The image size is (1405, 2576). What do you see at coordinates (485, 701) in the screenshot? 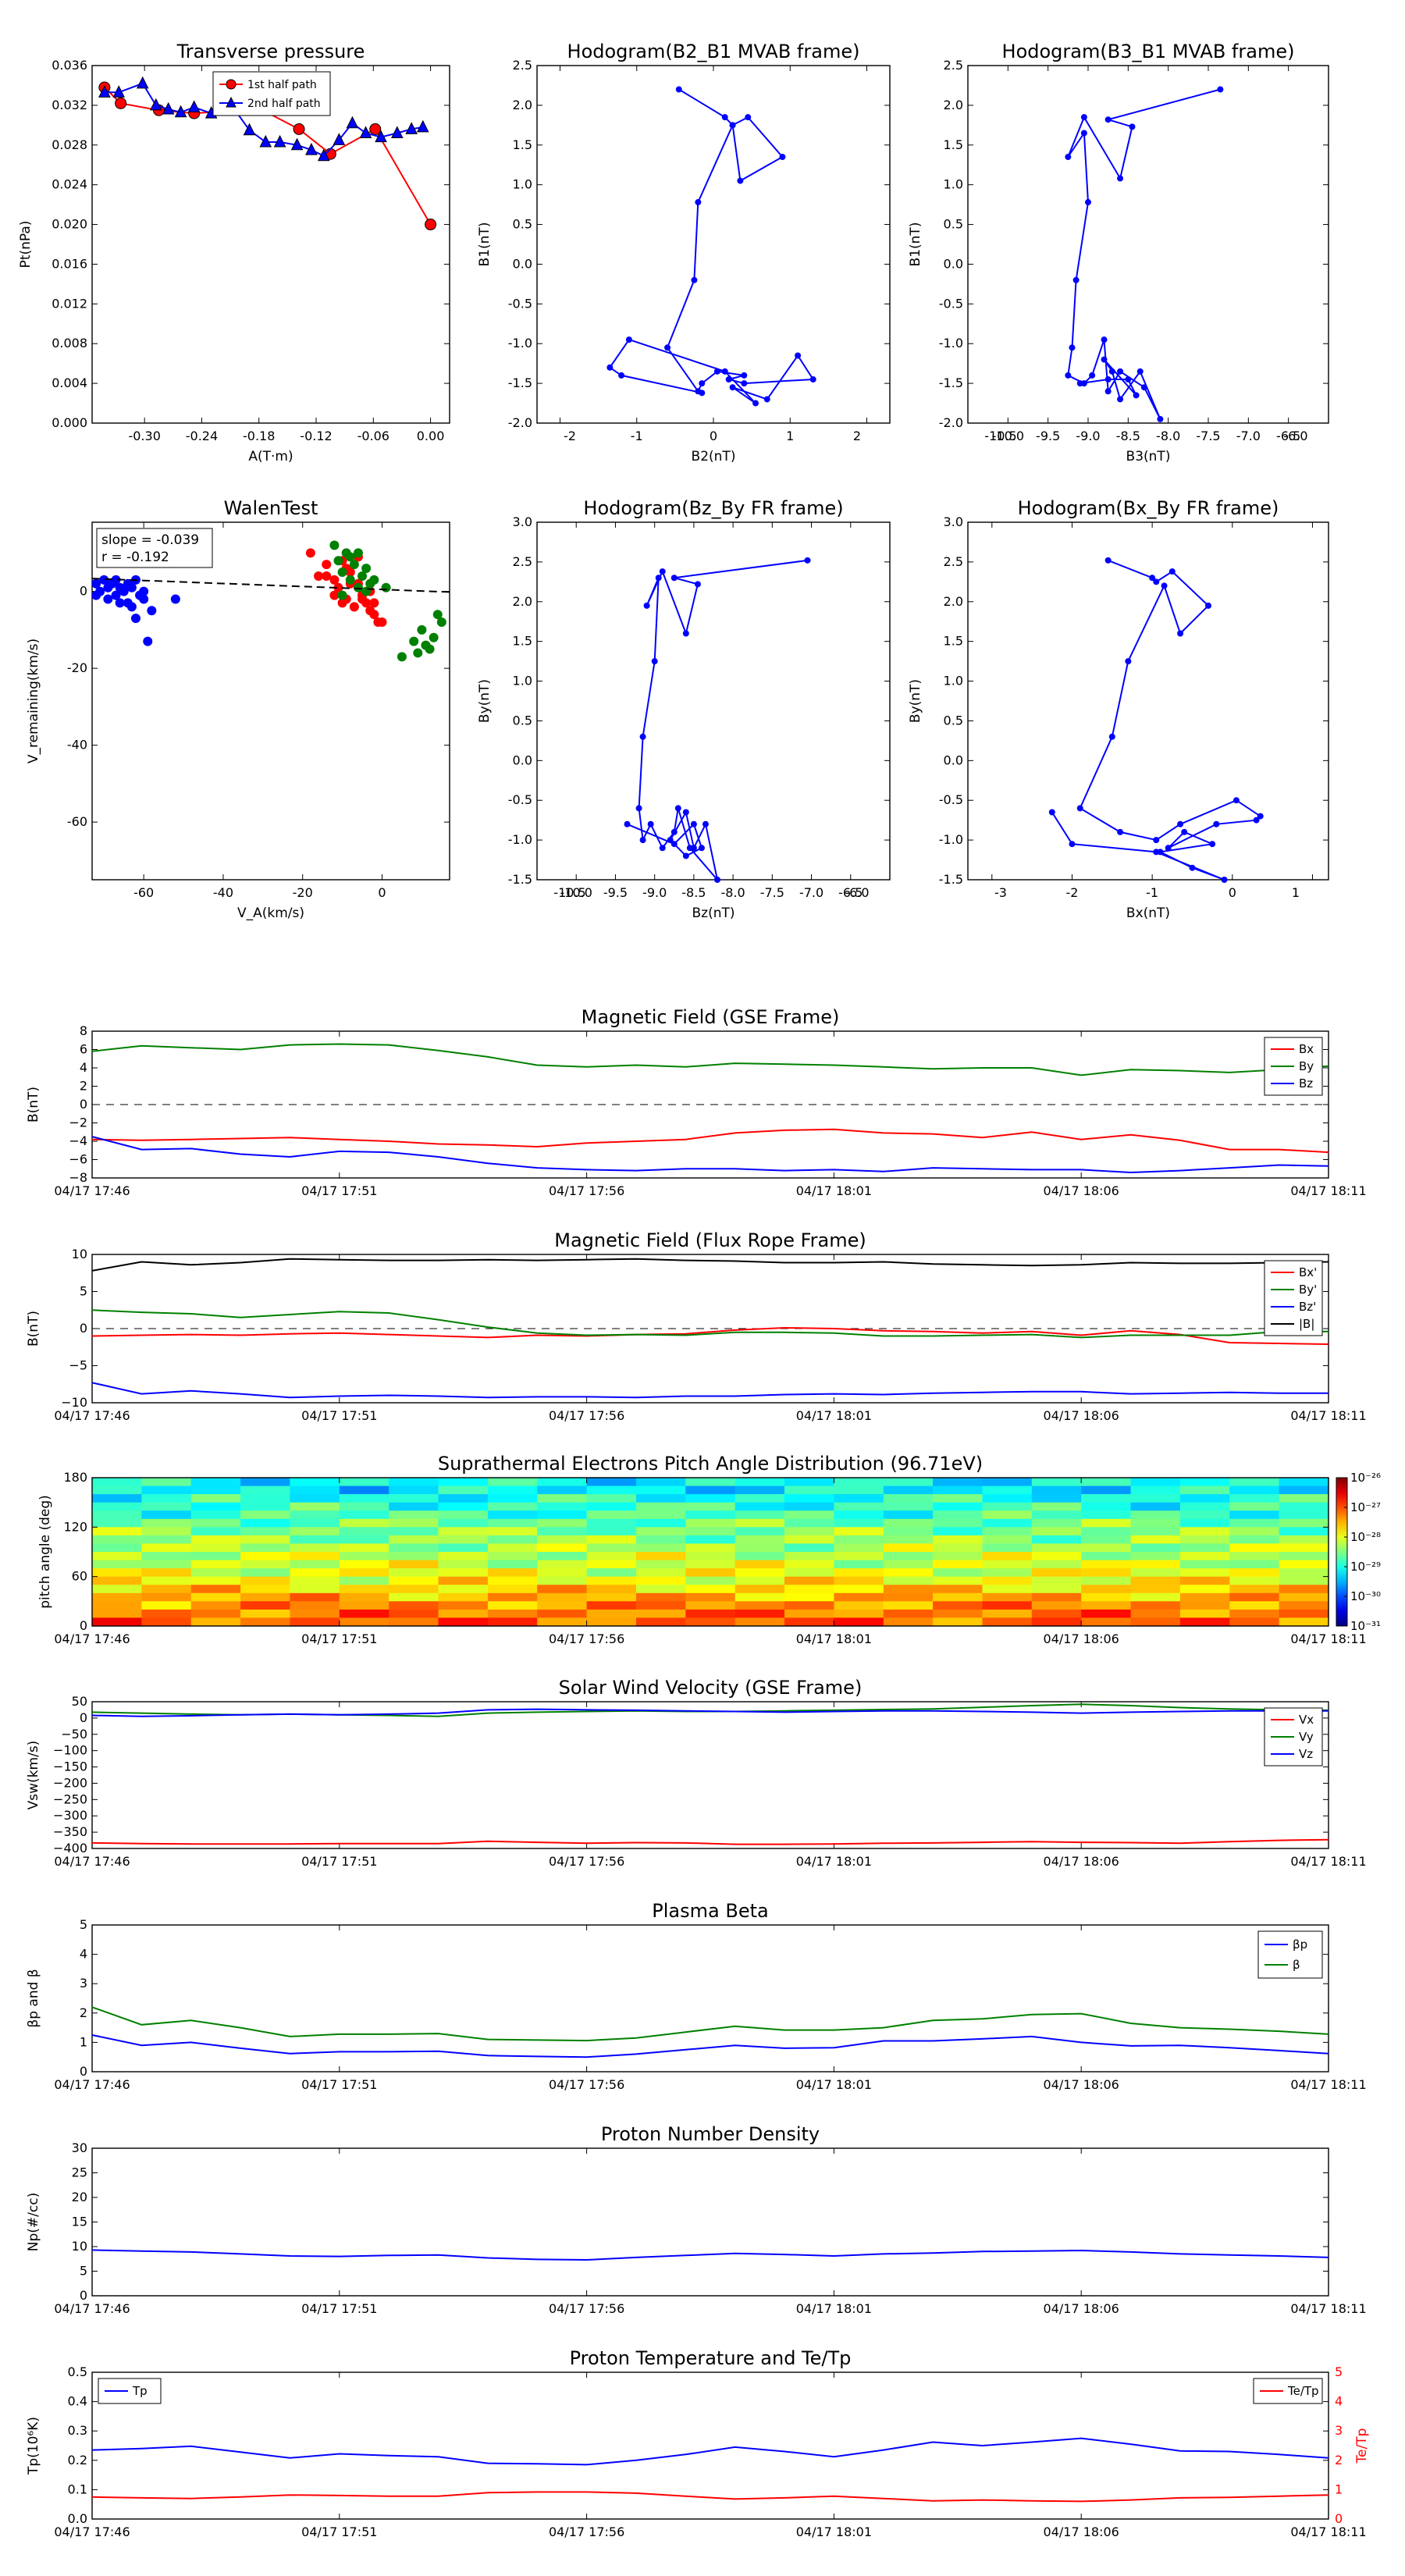
I see `y-axis-label: By(nT)` at bounding box center [485, 701].